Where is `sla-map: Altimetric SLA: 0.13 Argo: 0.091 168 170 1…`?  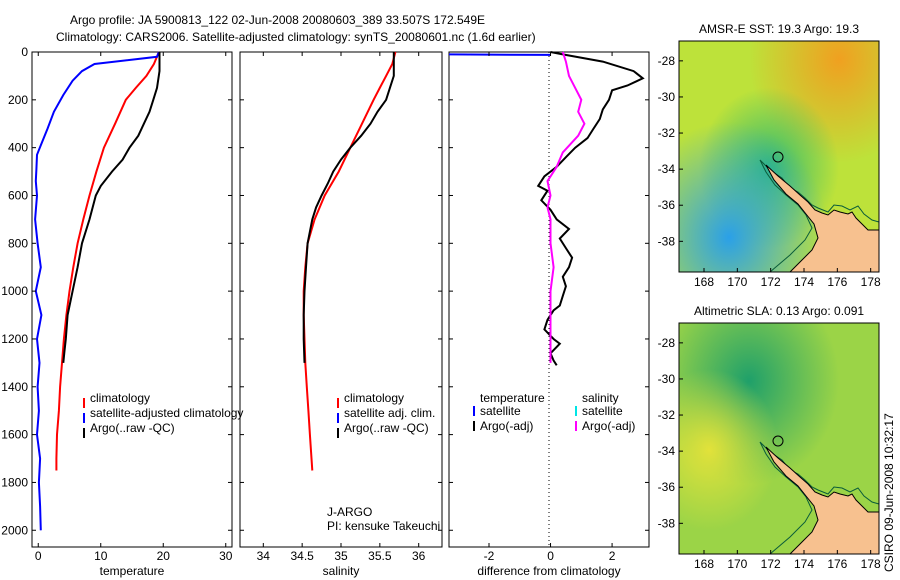
sla-map: Altimetric SLA: 0.13 Argo: 0.091 168 170 1… is located at coordinates (769, 437).